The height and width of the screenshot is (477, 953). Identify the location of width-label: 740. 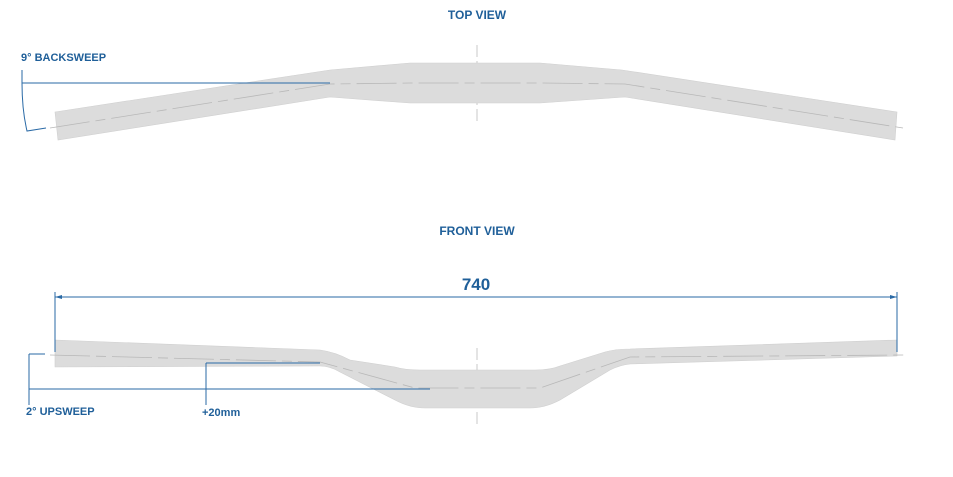
(476, 284).